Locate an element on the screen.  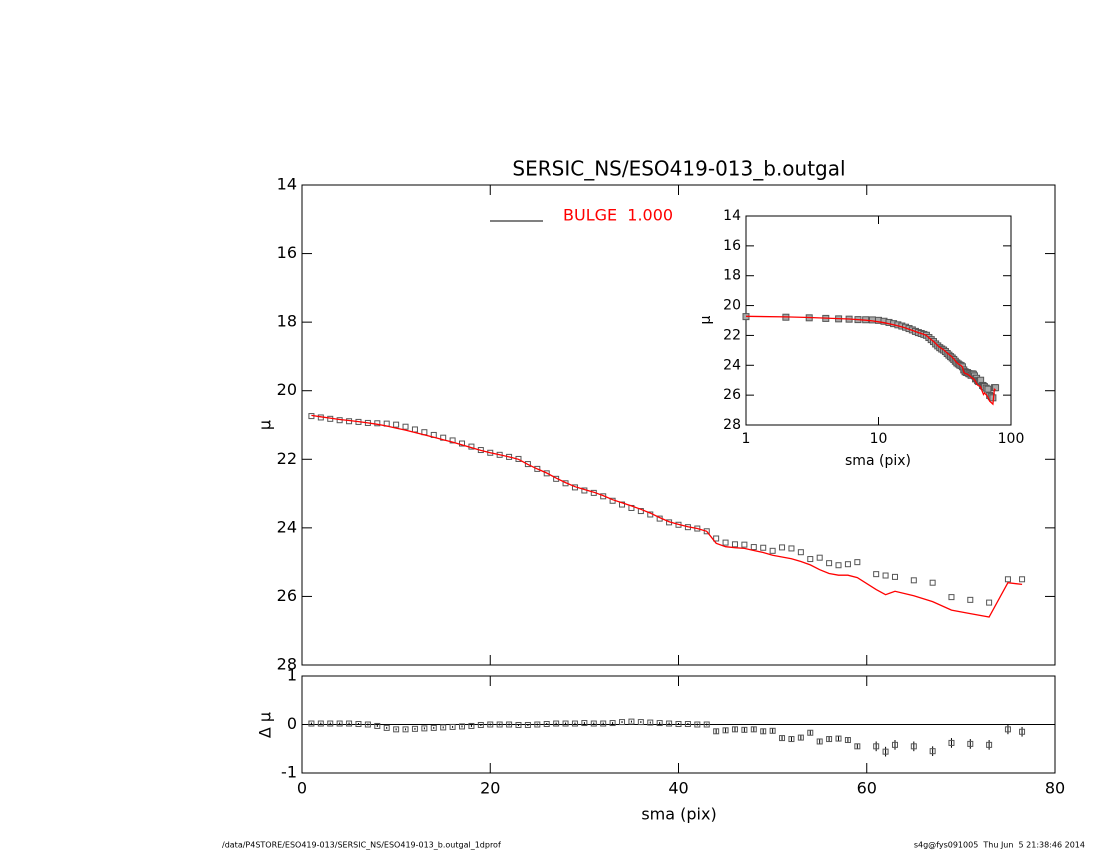
y-tick-label: 20 is located at coordinates (287, 389).